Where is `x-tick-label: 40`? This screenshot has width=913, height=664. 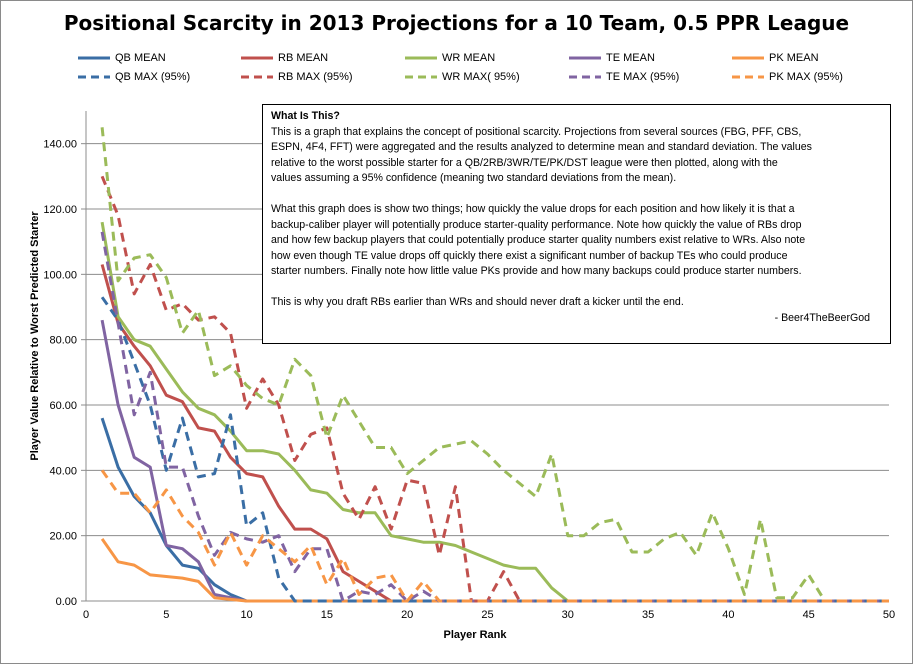 x-tick-label: 40 is located at coordinates (728, 615).